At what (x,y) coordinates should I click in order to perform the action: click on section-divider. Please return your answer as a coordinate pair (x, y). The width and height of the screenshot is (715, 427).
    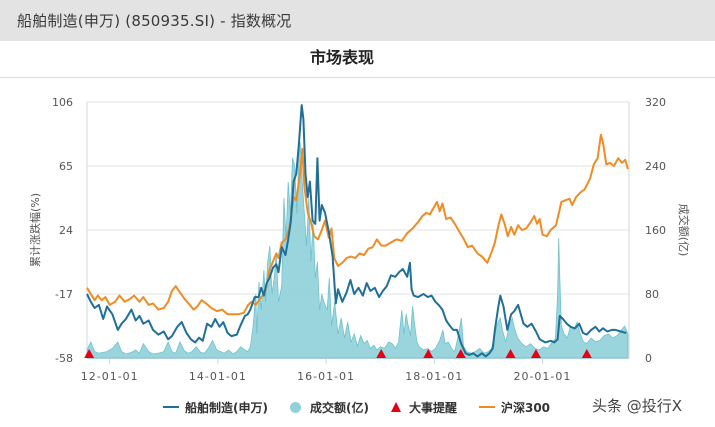
    Looking at the image, I should click on (357, 77).